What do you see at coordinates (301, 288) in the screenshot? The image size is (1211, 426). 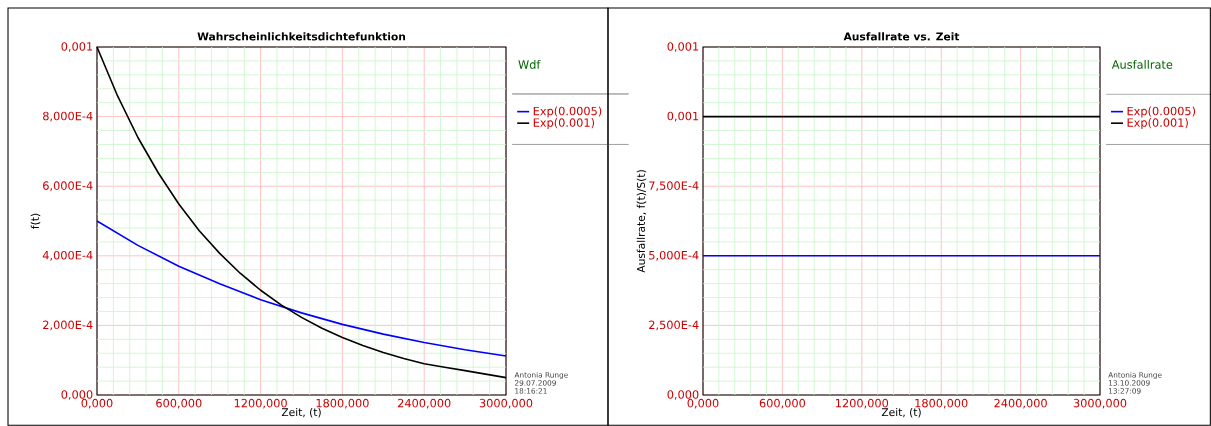 I see `line-series` at bounding box center [301, 288].